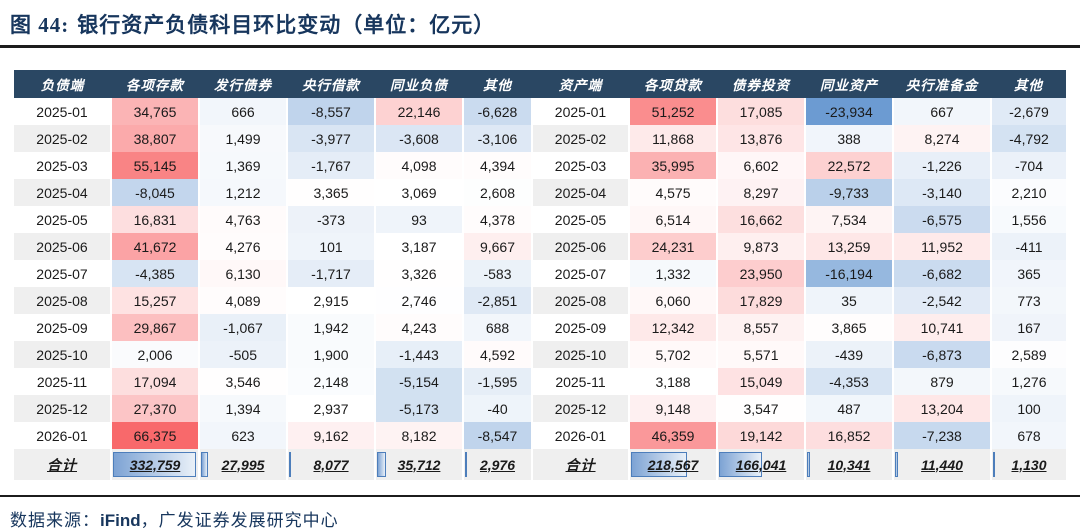  Describe the element at coordinates (849, 408) in the screenshot. I see `value-cell: 487` at that location.